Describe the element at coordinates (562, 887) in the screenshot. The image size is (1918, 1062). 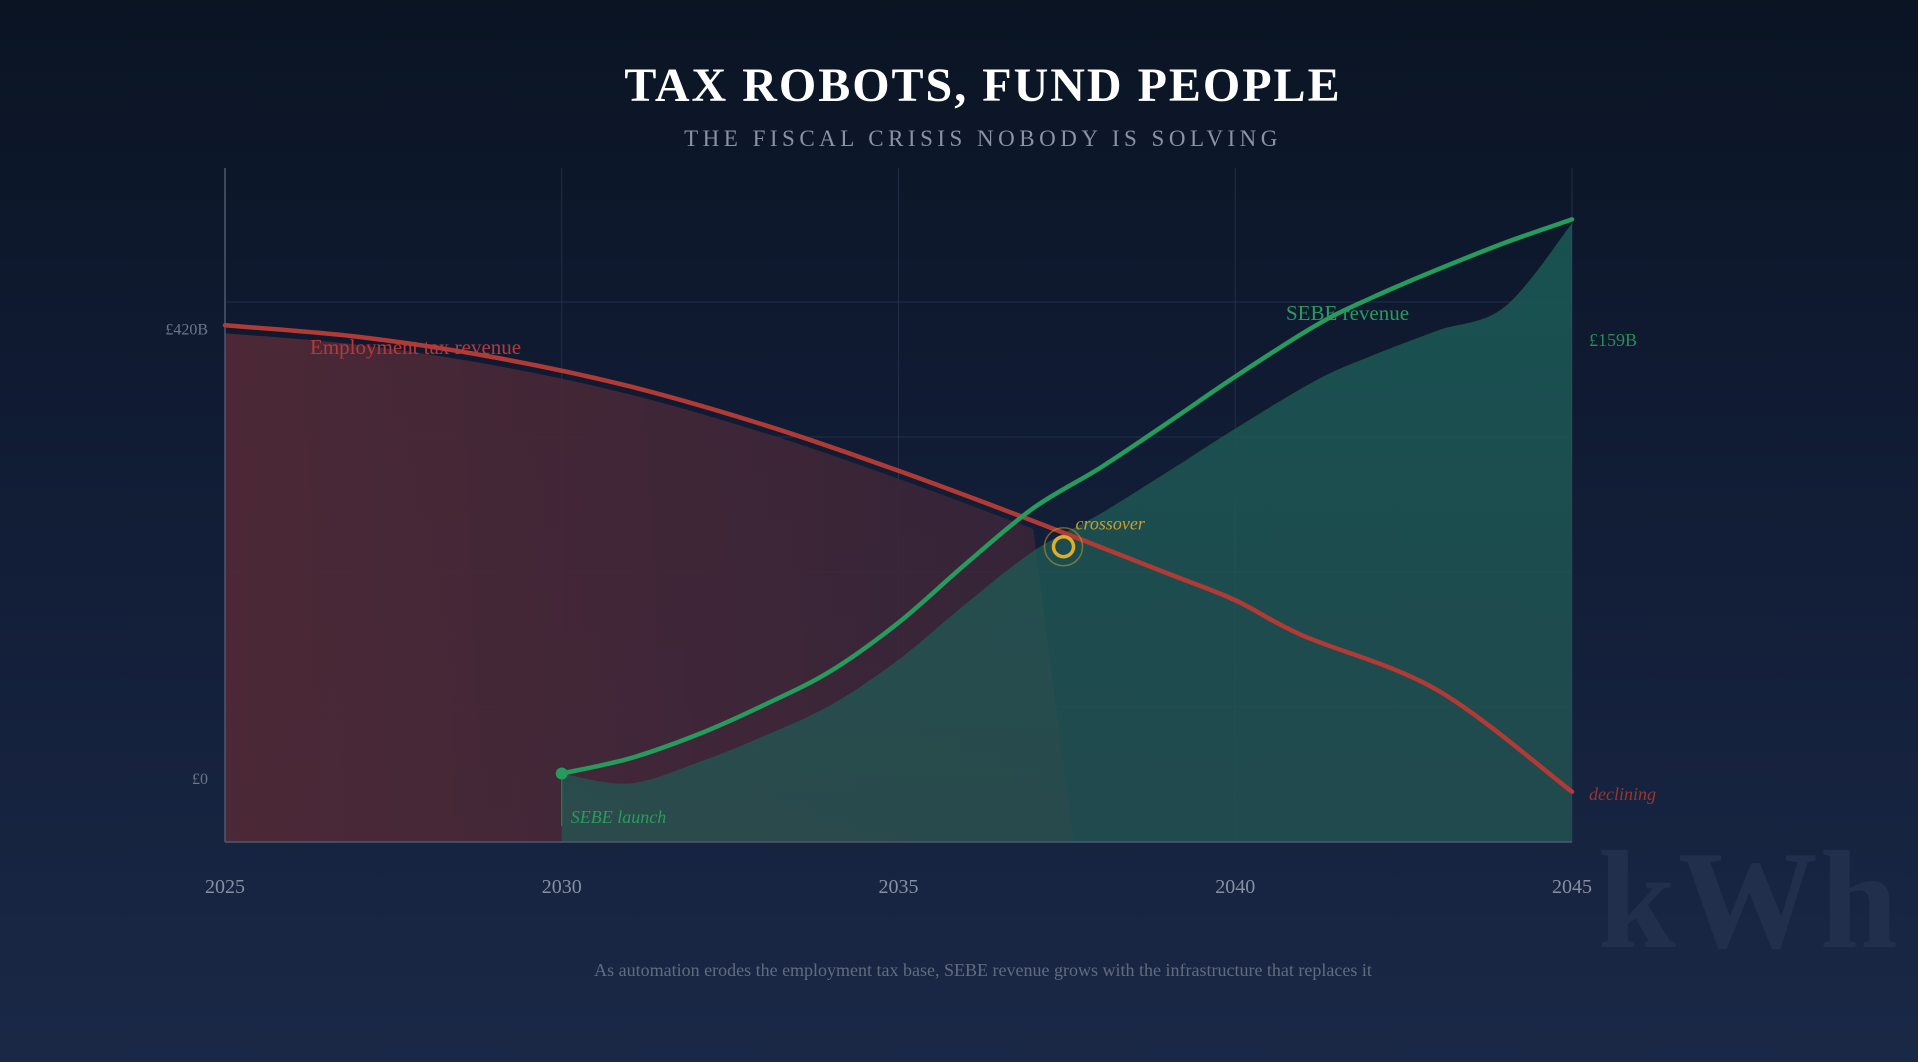
I see `x-tick-label: 2030` at that location.